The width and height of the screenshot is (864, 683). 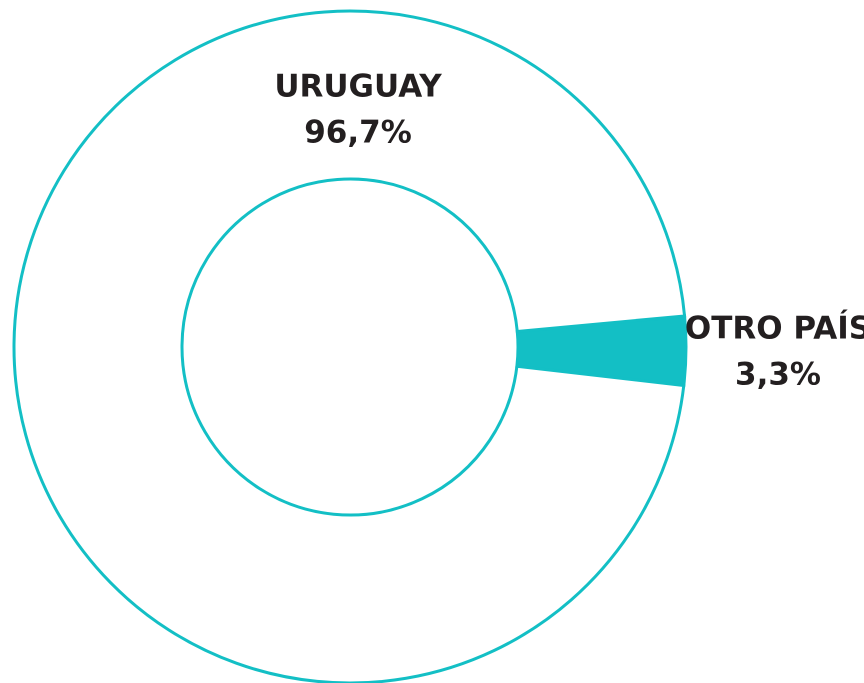 I want to click on slice-value-label: 96,7%, so click(x=358, y=133).